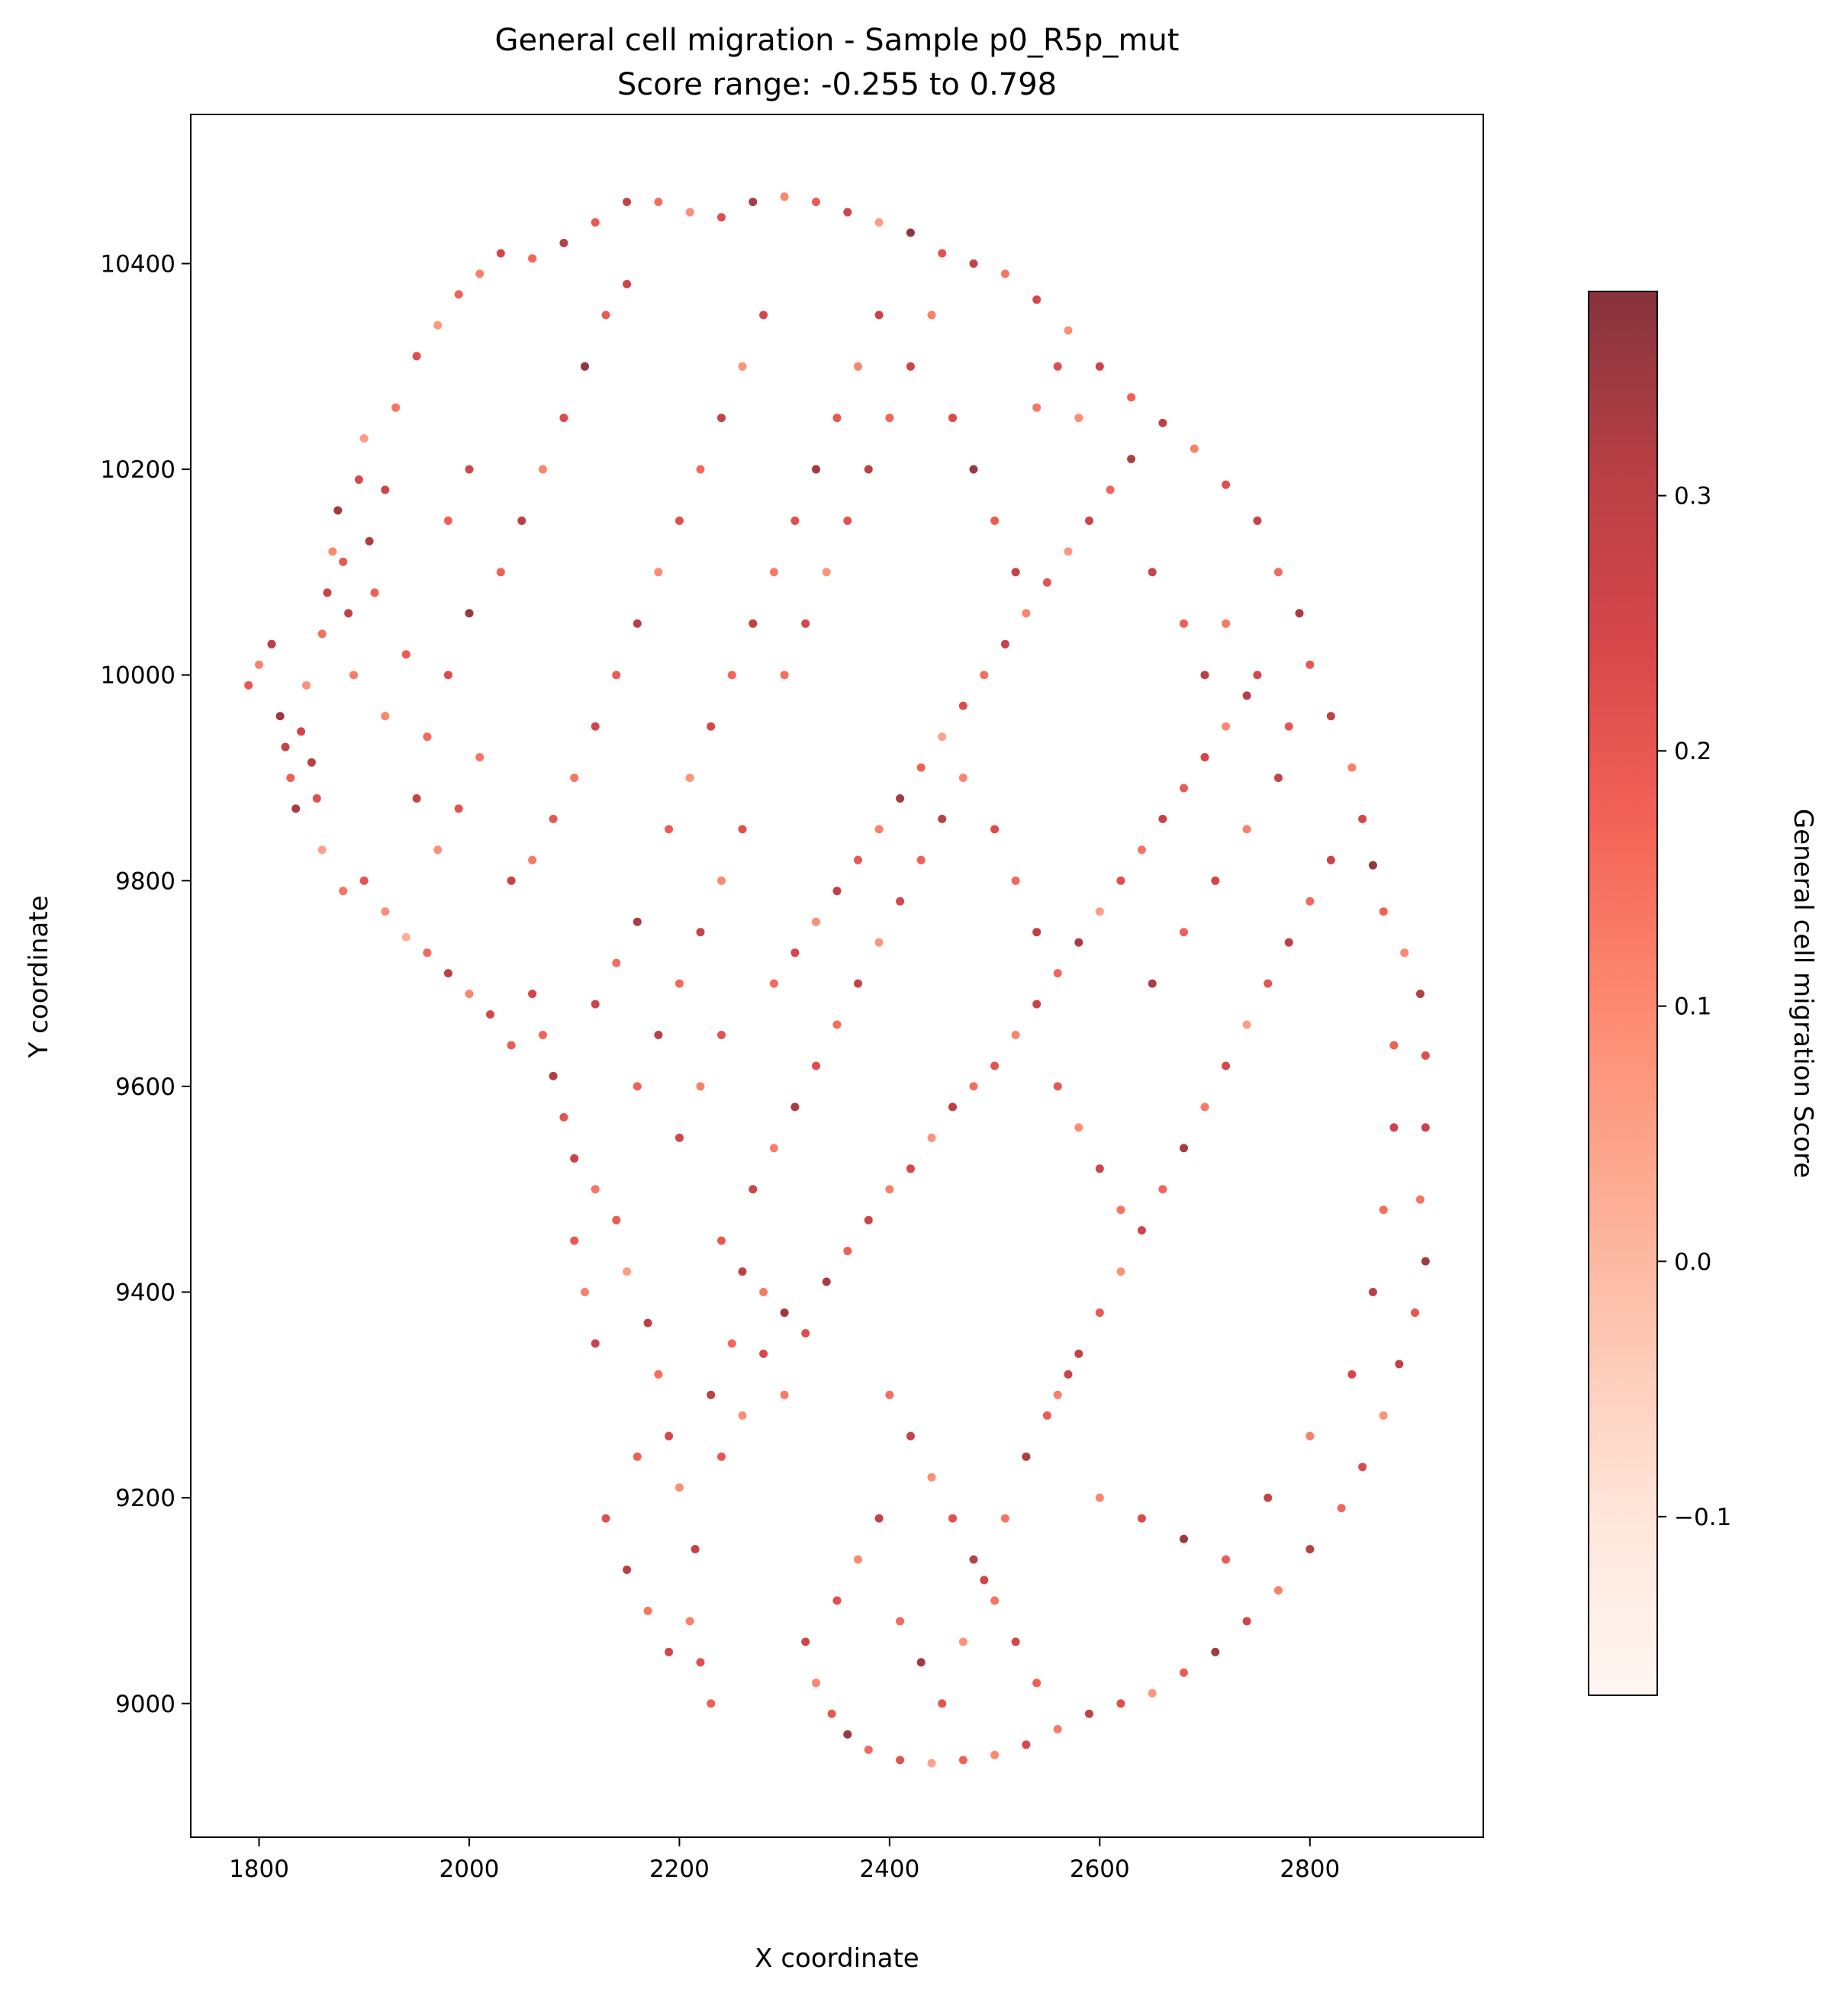 The width and height of the screenshot is (1848, 2002). Describe the element at coordinates (1100, 1869) in the screenshot. I see `x-tick-label: 2600` at that location.